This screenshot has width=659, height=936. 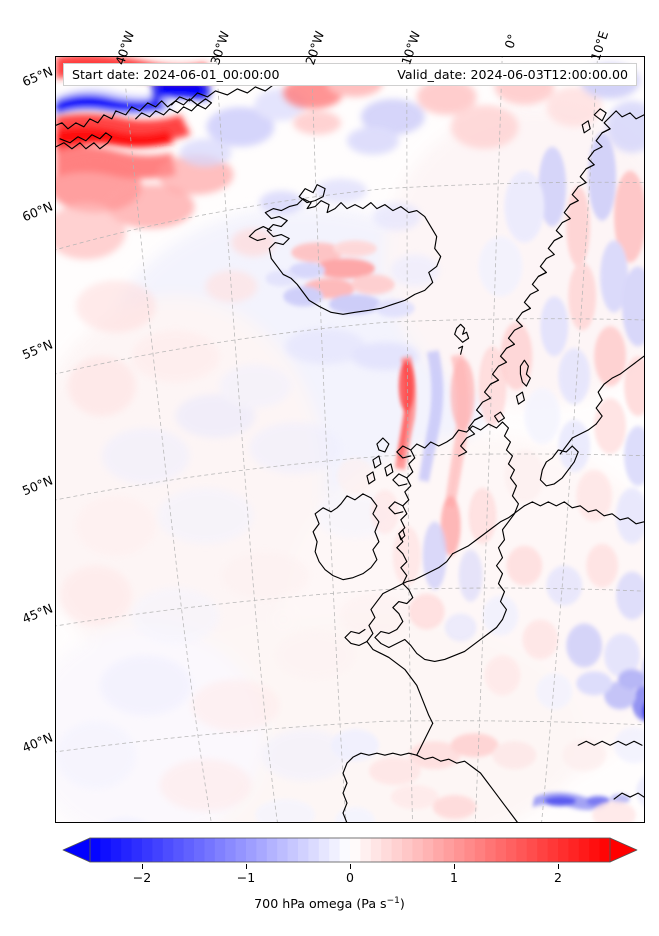 What do you see at coordinates (350, 877) in the screenshot?
I see `cb-tick-label-0: 0` at bounding box center [350, 877].